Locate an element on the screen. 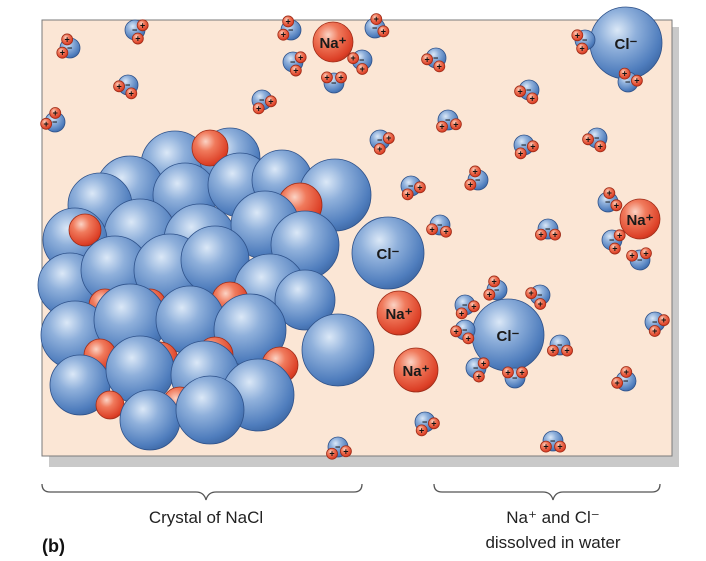 This screenshot has width=706, height=561. panel-letter: (b) is located at coordinates (53, 546).